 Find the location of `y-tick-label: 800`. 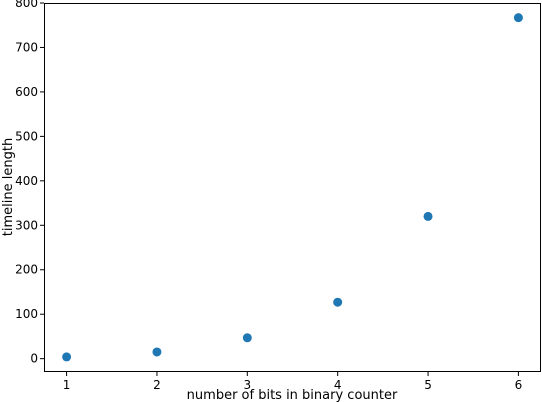

y-tick-label: 800 is located at coordinates (26, 5).